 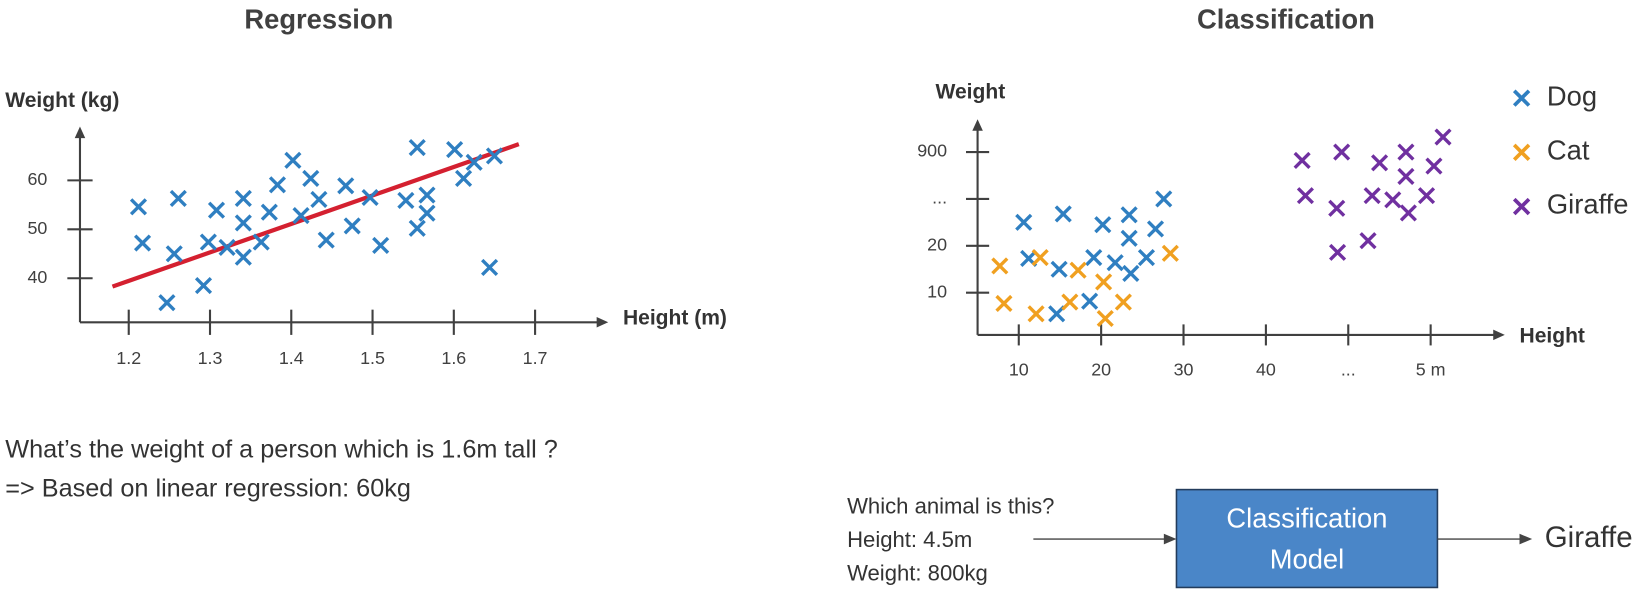 I want to click on legend-label: Cat, so click(x=1568, y=150).